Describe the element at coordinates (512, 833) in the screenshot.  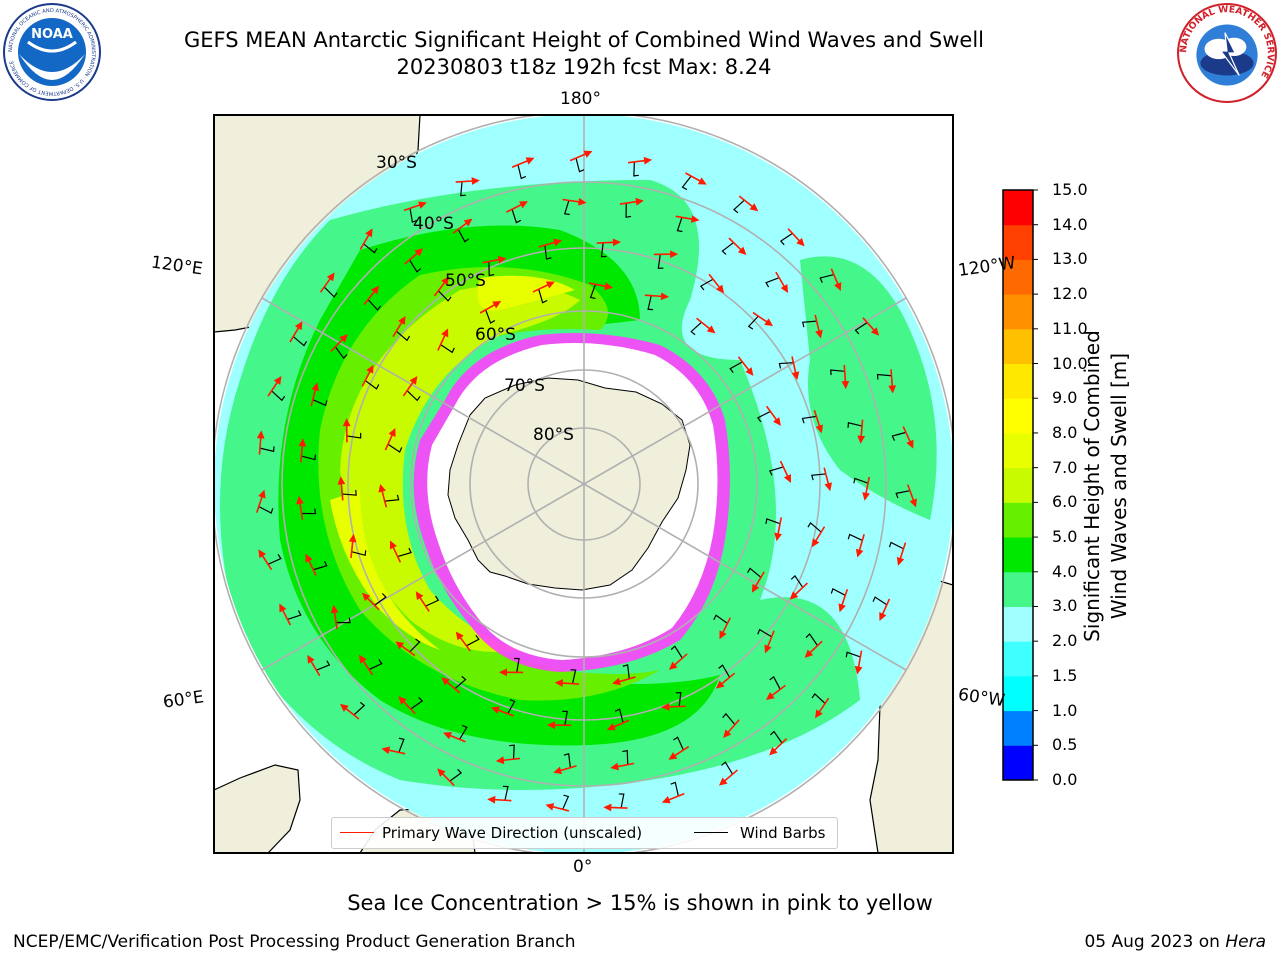
I see `legend-primary-wave: Primary Wave Direction (unscaled)` at that location.